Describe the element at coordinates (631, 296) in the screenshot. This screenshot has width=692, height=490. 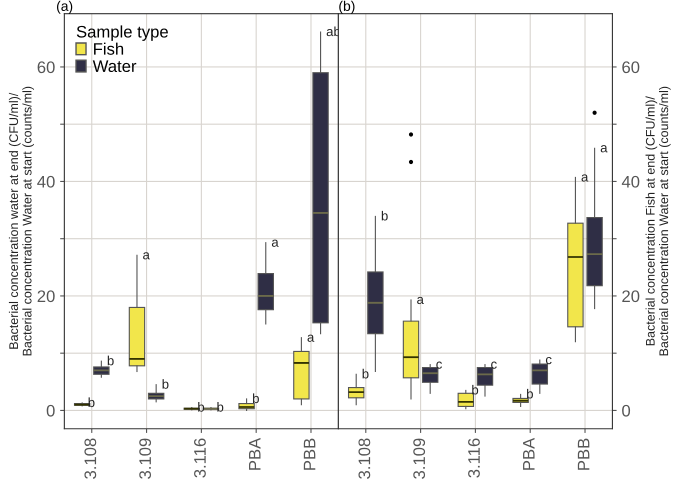
I see `y2-tick-label: 20` at that location.